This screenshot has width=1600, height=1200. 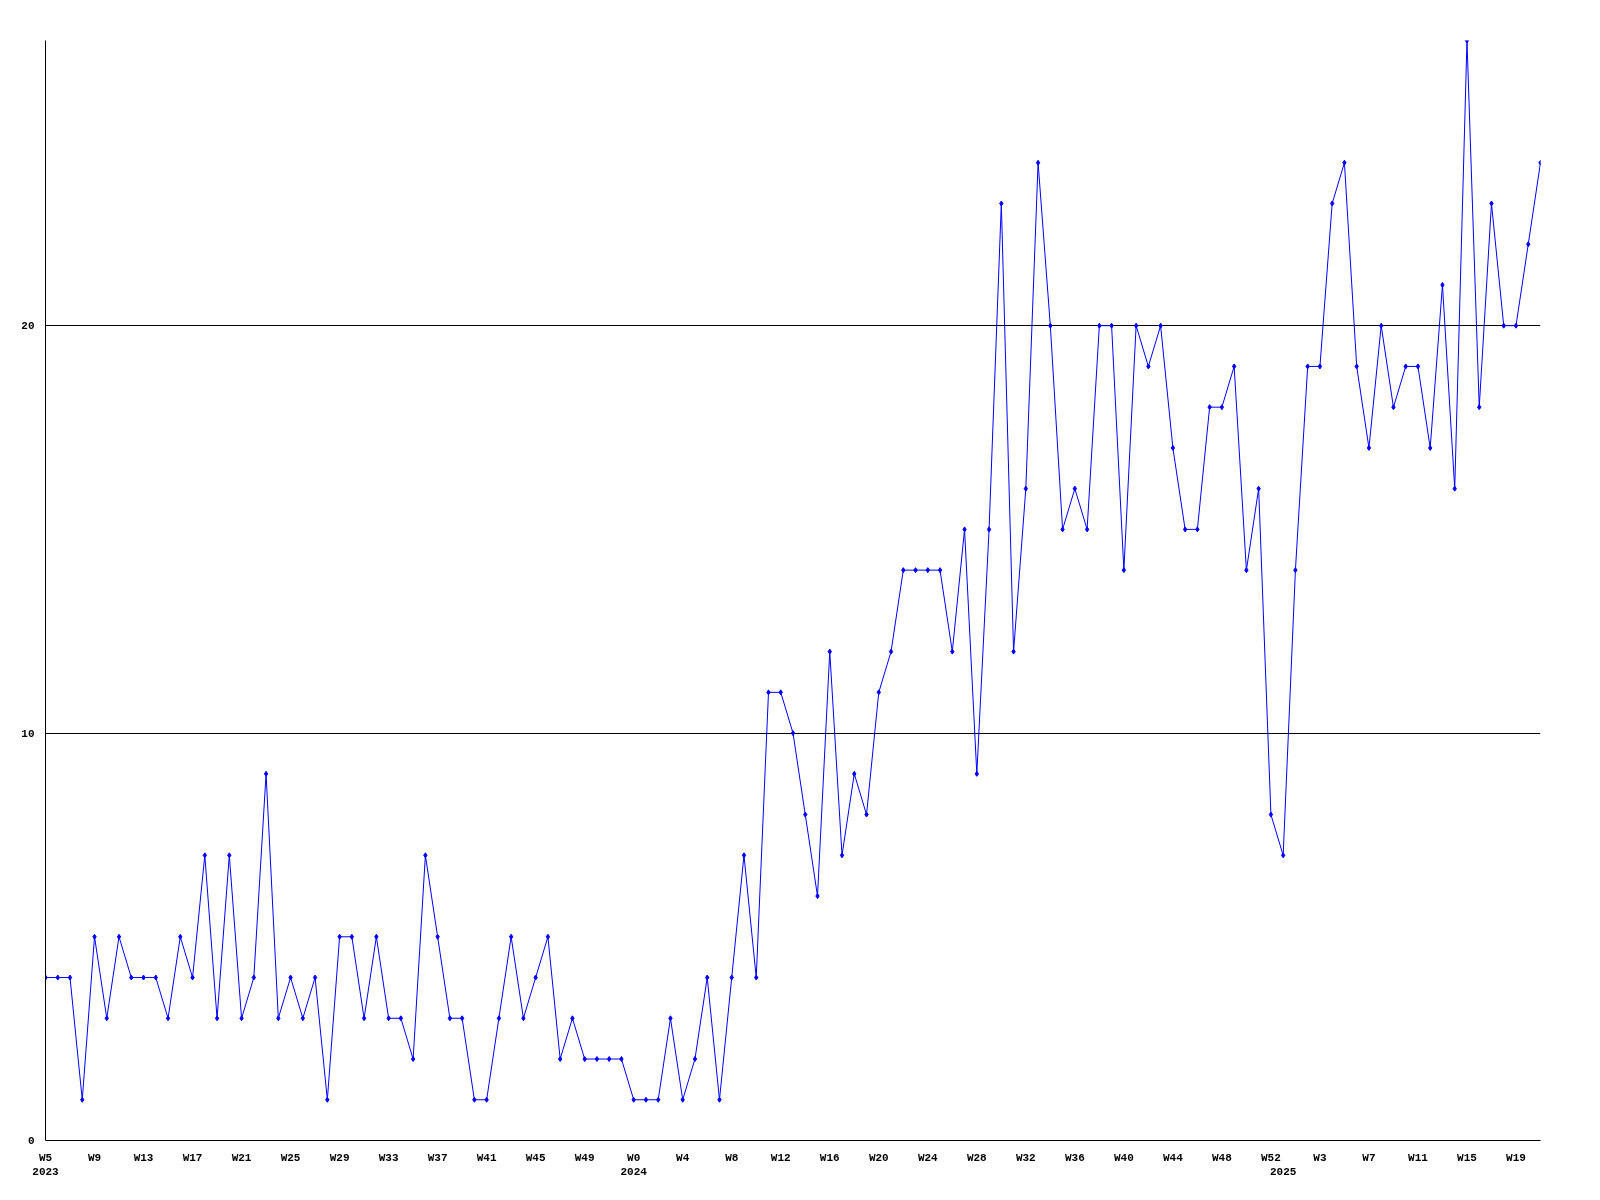 I want to click on x-tick-label: W13, so click(x=143, y=1157).